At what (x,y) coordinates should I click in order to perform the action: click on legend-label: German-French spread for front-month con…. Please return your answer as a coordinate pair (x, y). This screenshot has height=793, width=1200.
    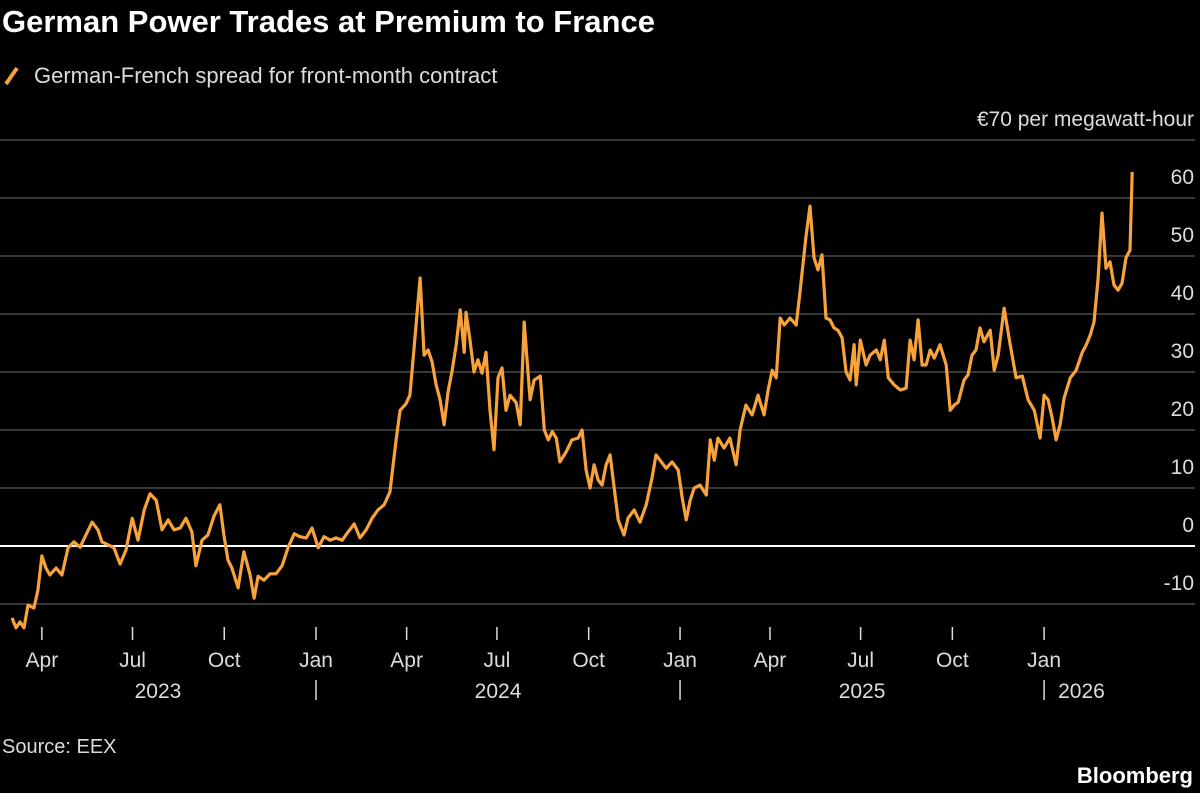
    Looking at the image, I should click on (265, 75).